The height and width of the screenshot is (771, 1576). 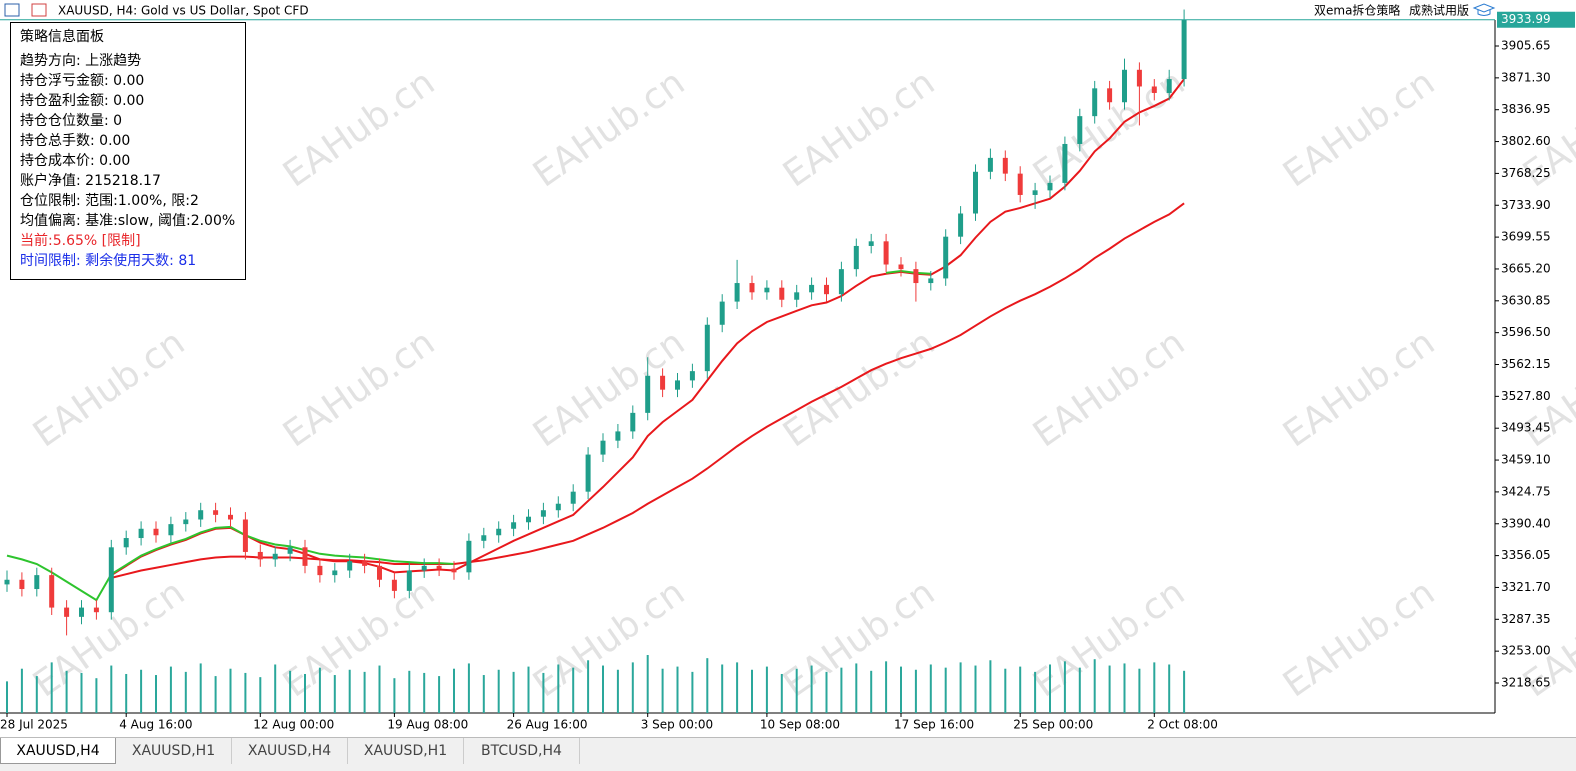 What do you see at coordinates (183, 11) in the screenshot?
I see `chart-title: XAUUSD, H4: Gold vs US Dollar, Spot CFD` at bounding box center [183, 11].